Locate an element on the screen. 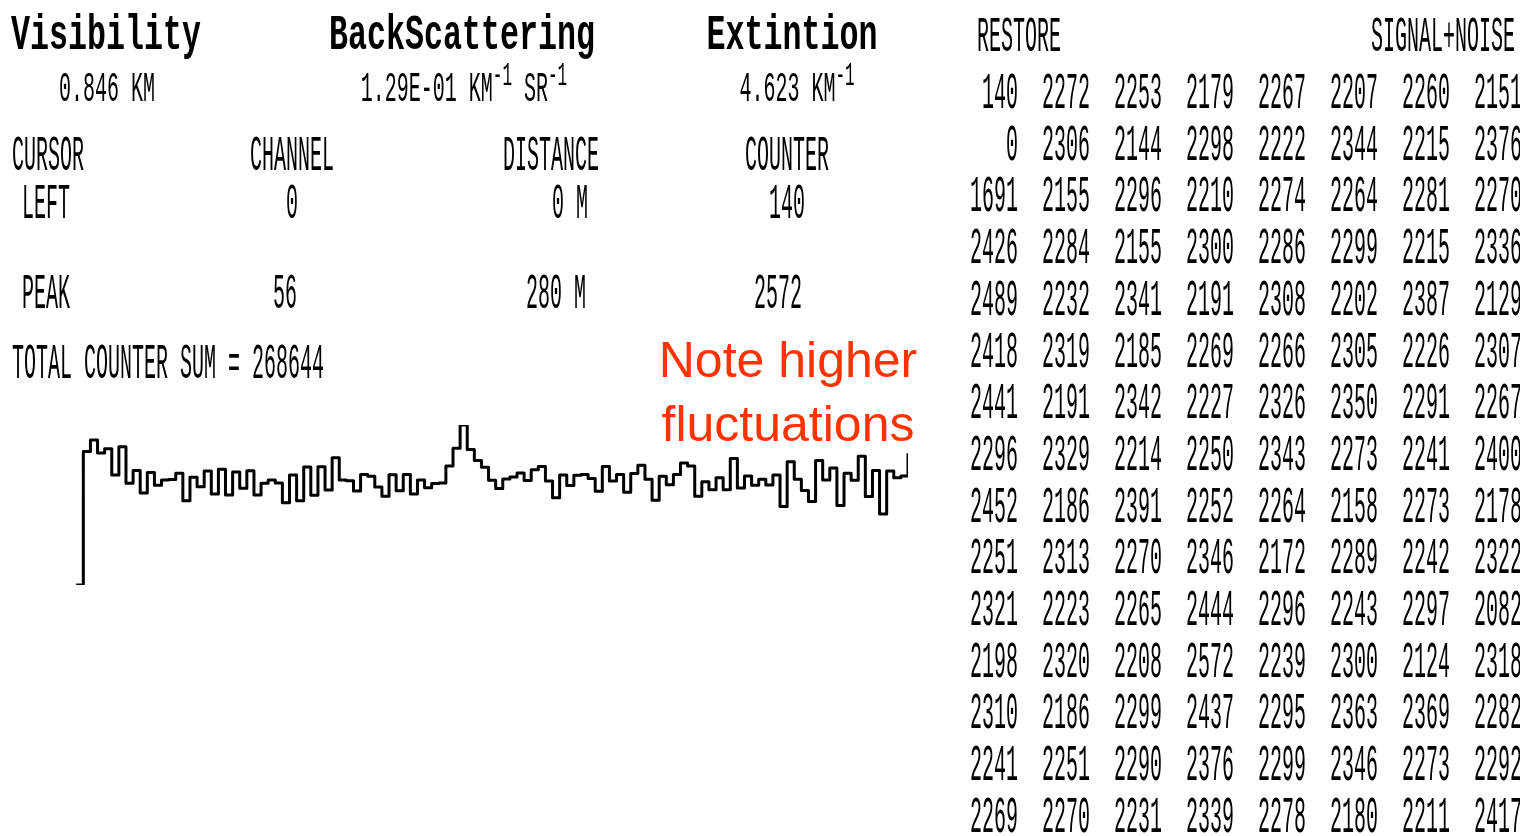  text: 56 is located at coordinates (285, 294).